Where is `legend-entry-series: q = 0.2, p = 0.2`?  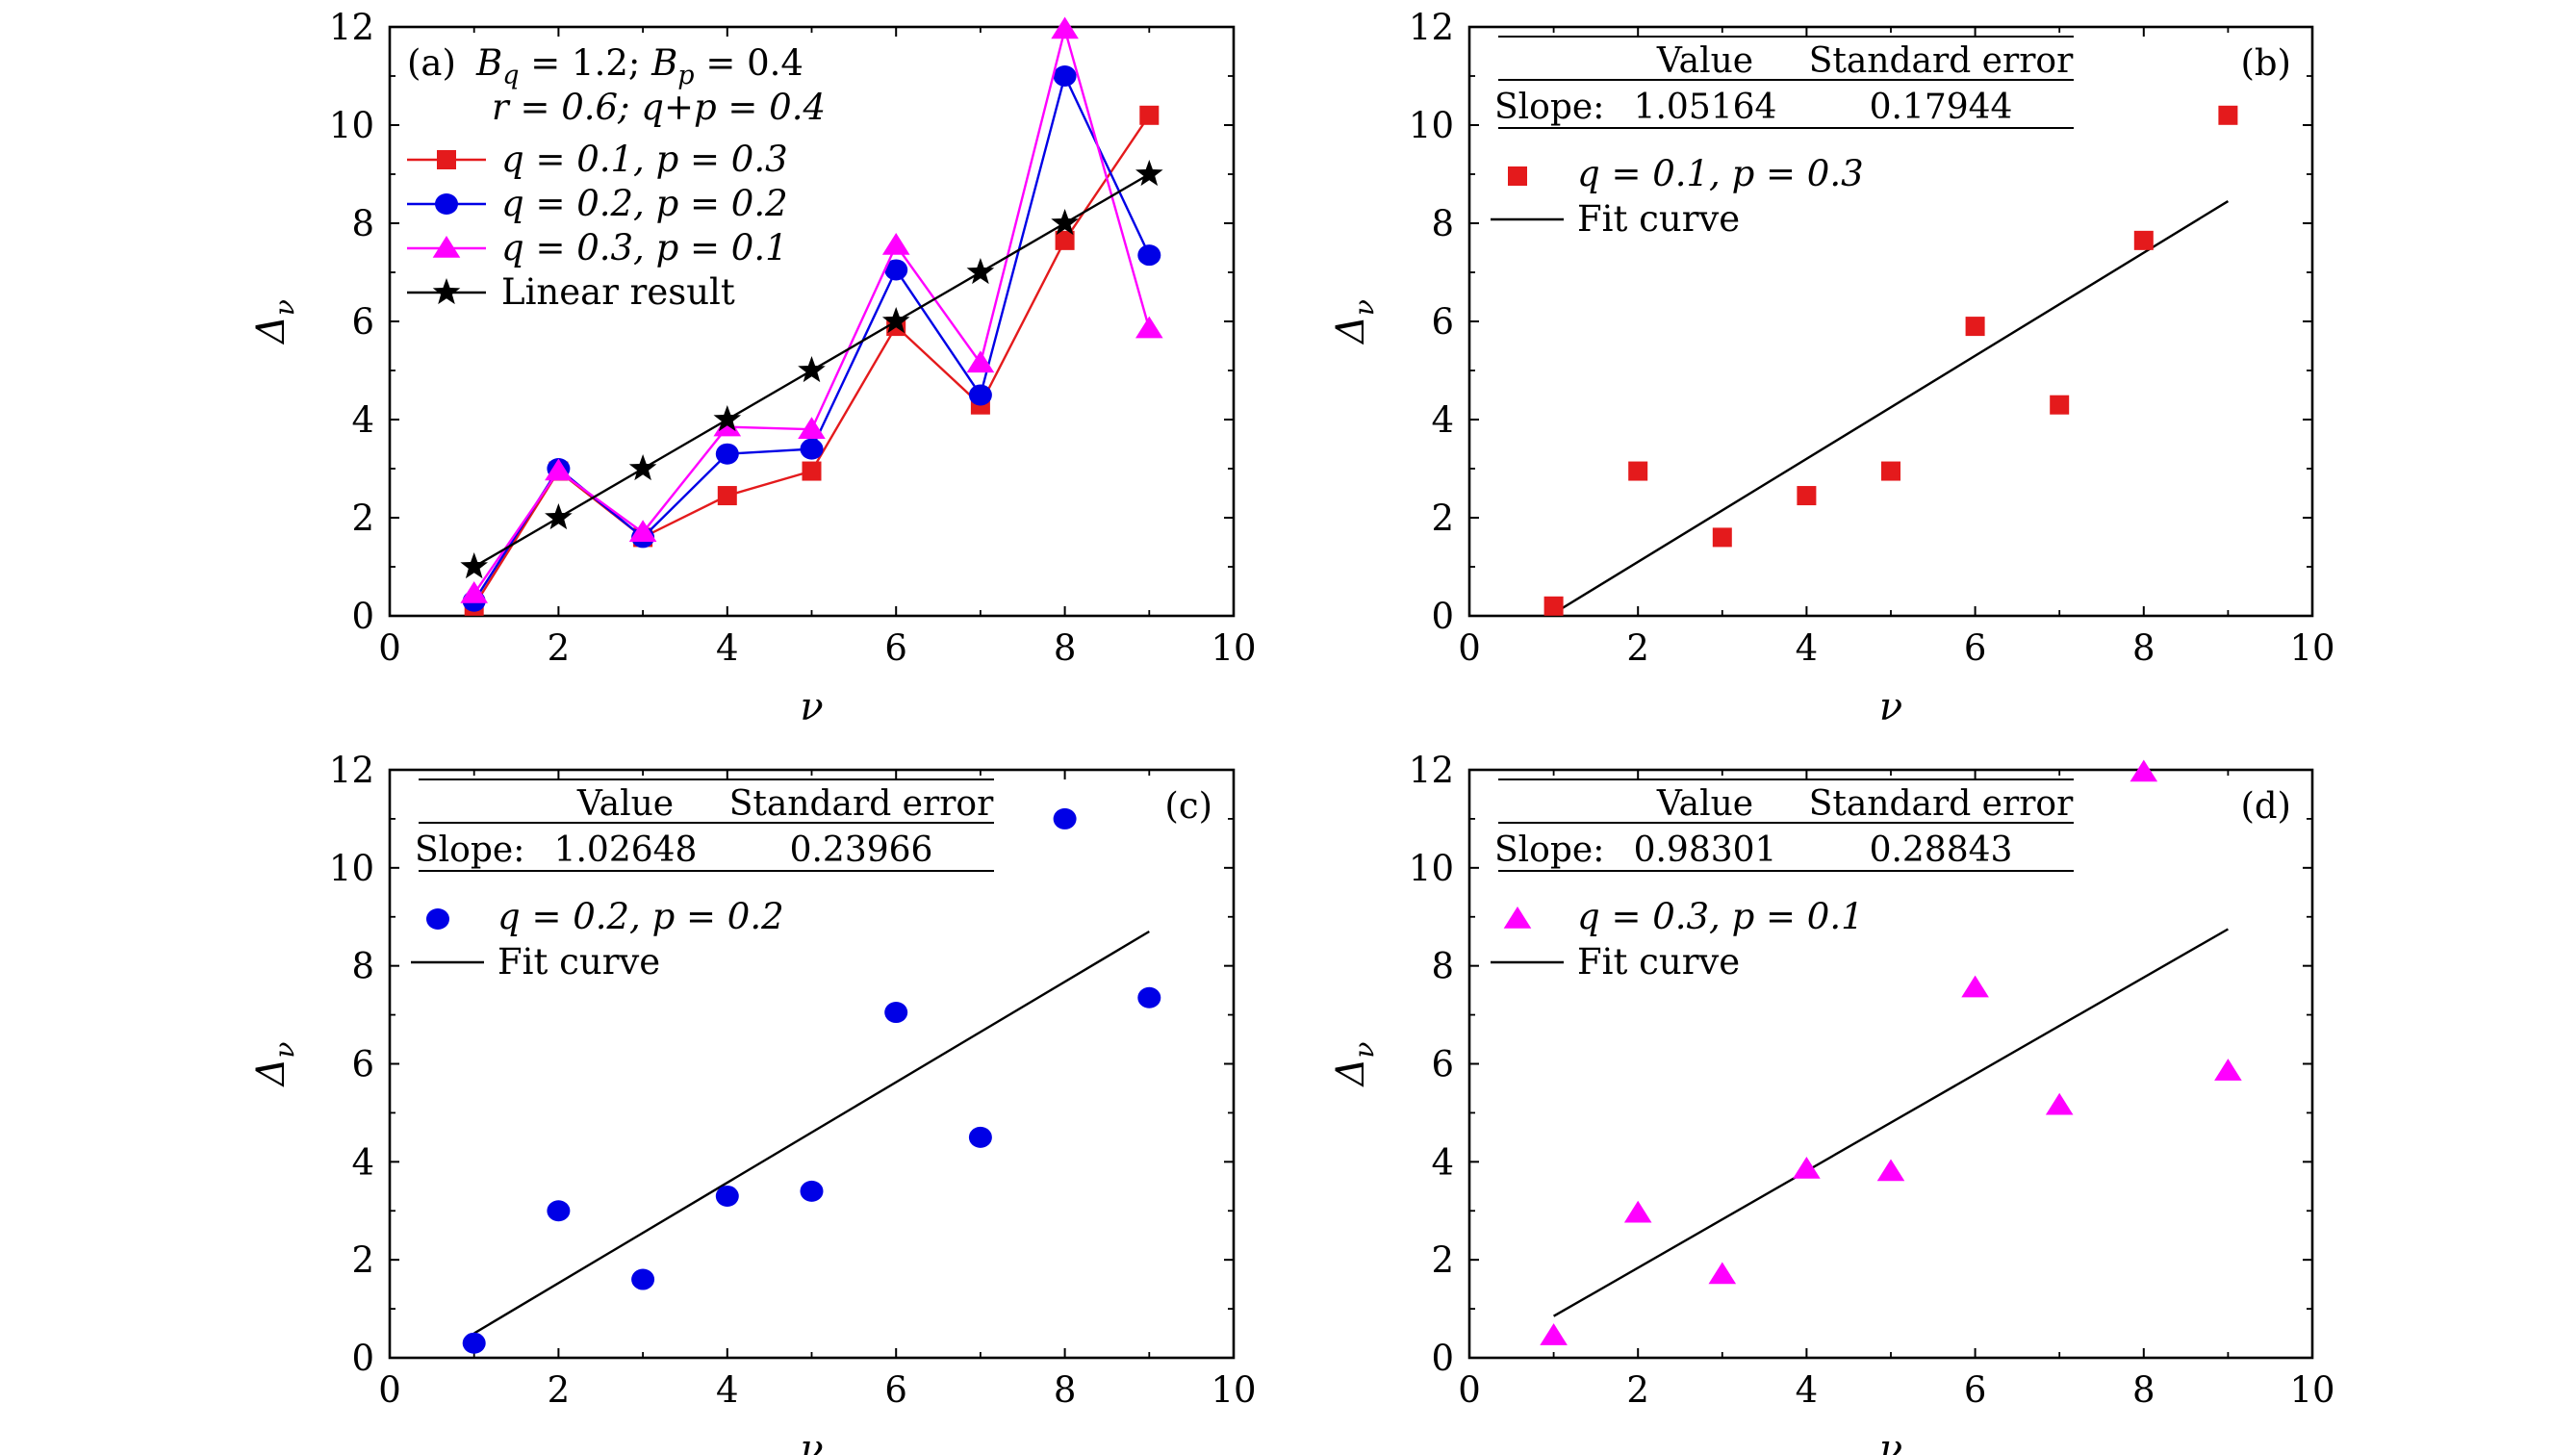
legend-entry-series: q = 0.2, p = 0.2 is located at coordinates (605, 917).